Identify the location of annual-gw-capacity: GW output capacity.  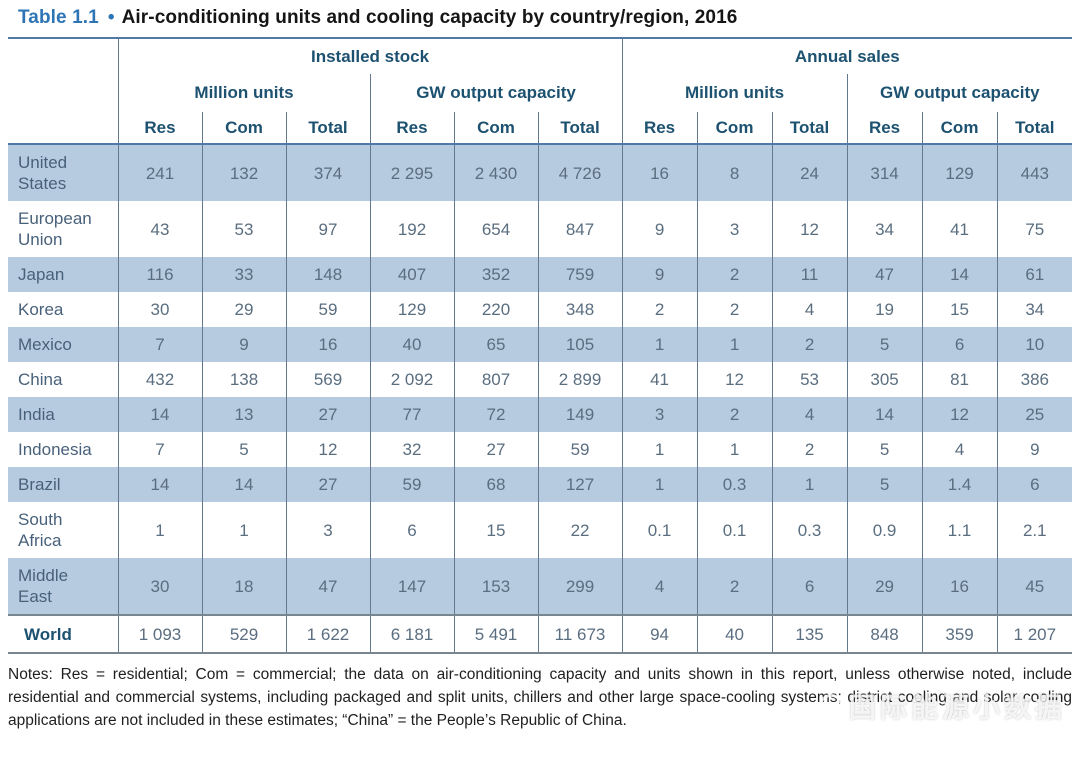
(959, 93).